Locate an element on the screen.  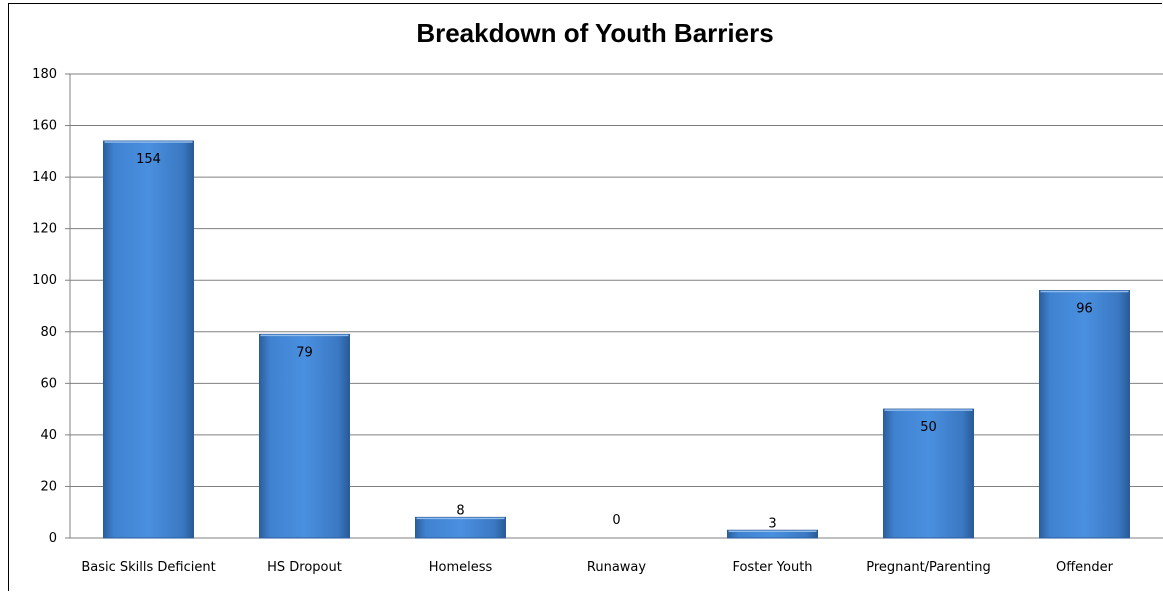
y-tick-label: 0 is located at coordinates (53, 538).